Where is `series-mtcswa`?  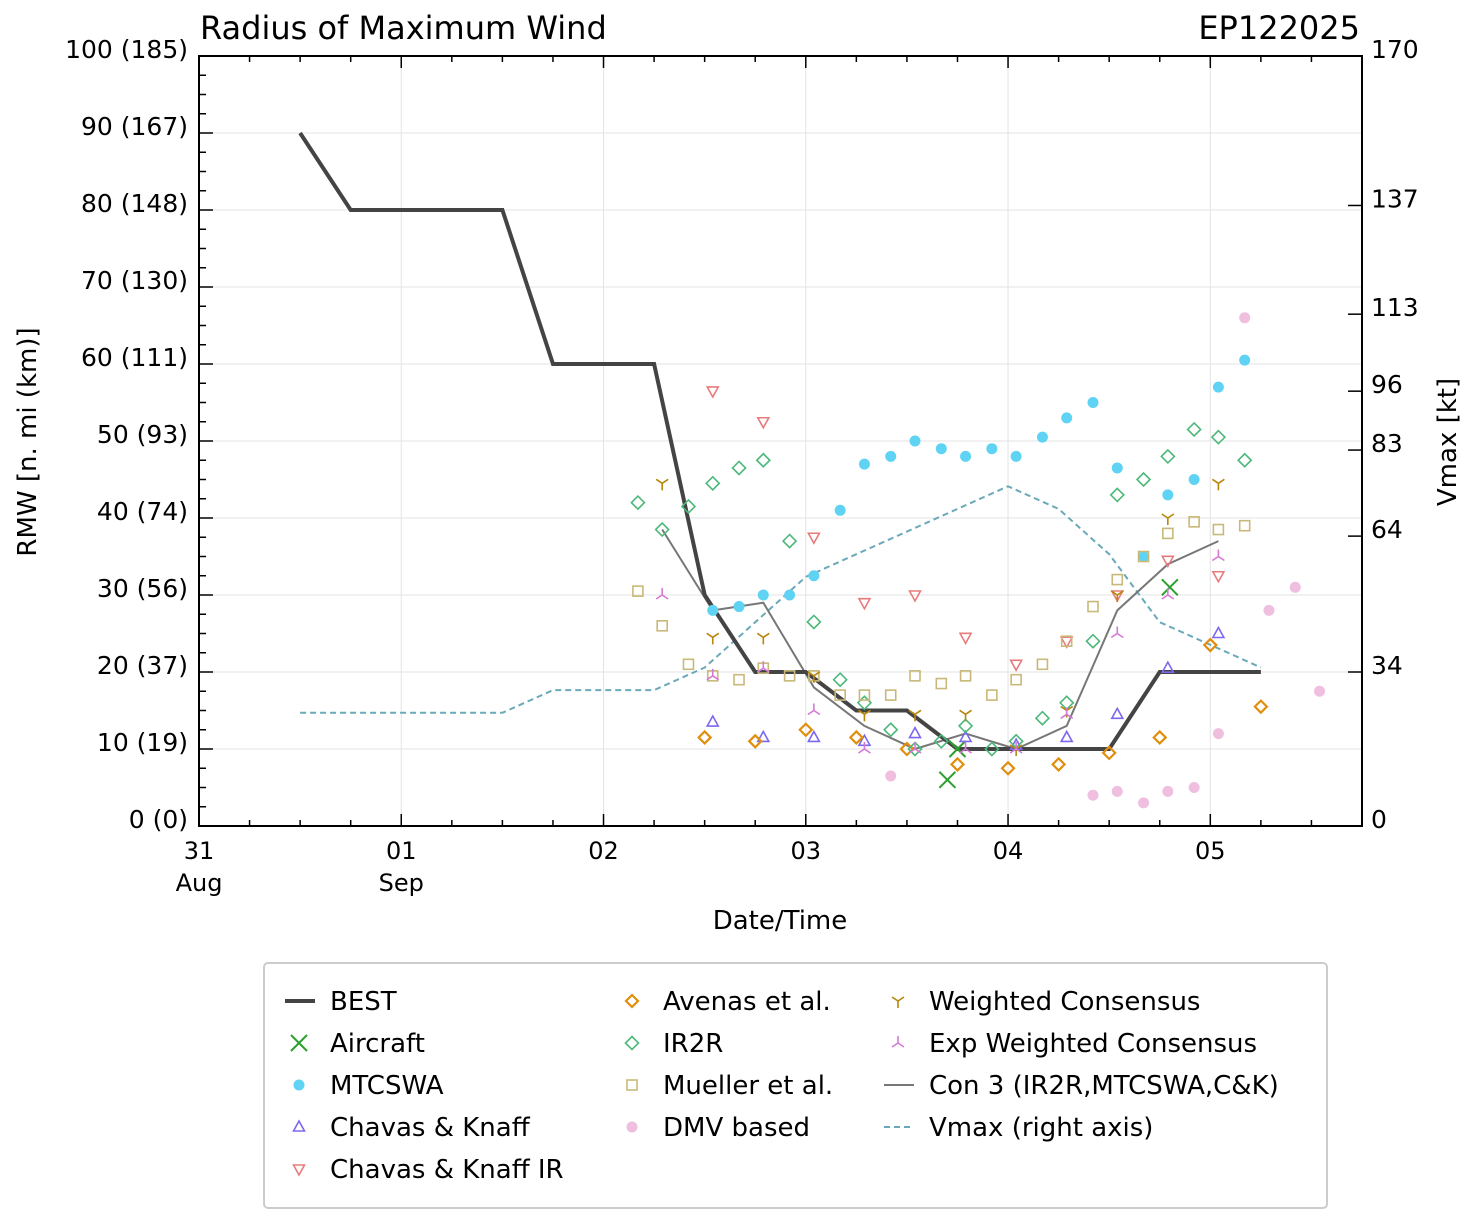
series-mtcswa is located at coordinates (979, 485).